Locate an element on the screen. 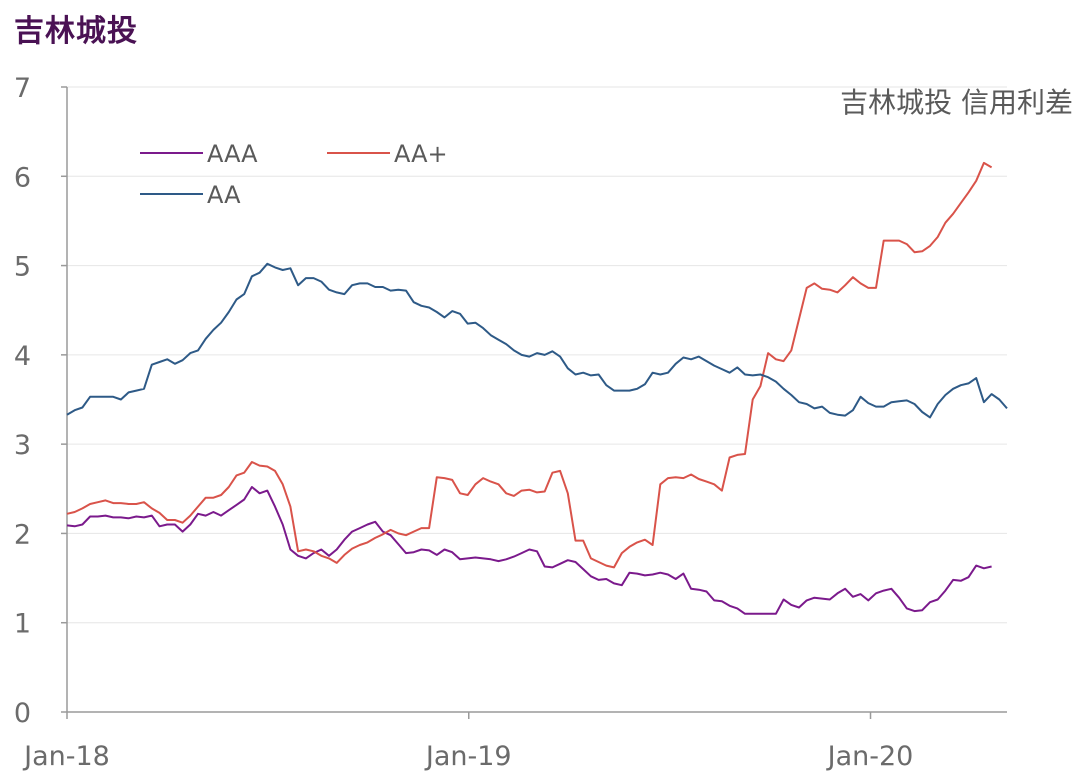  page-title: 吉林城投 is located at coordinates (76, 31).